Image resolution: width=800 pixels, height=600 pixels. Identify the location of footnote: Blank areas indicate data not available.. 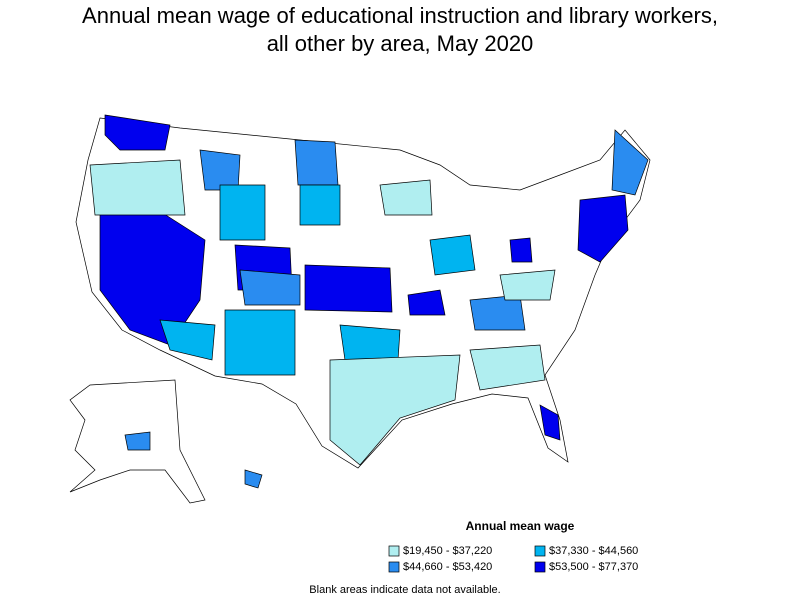
(404, 590).